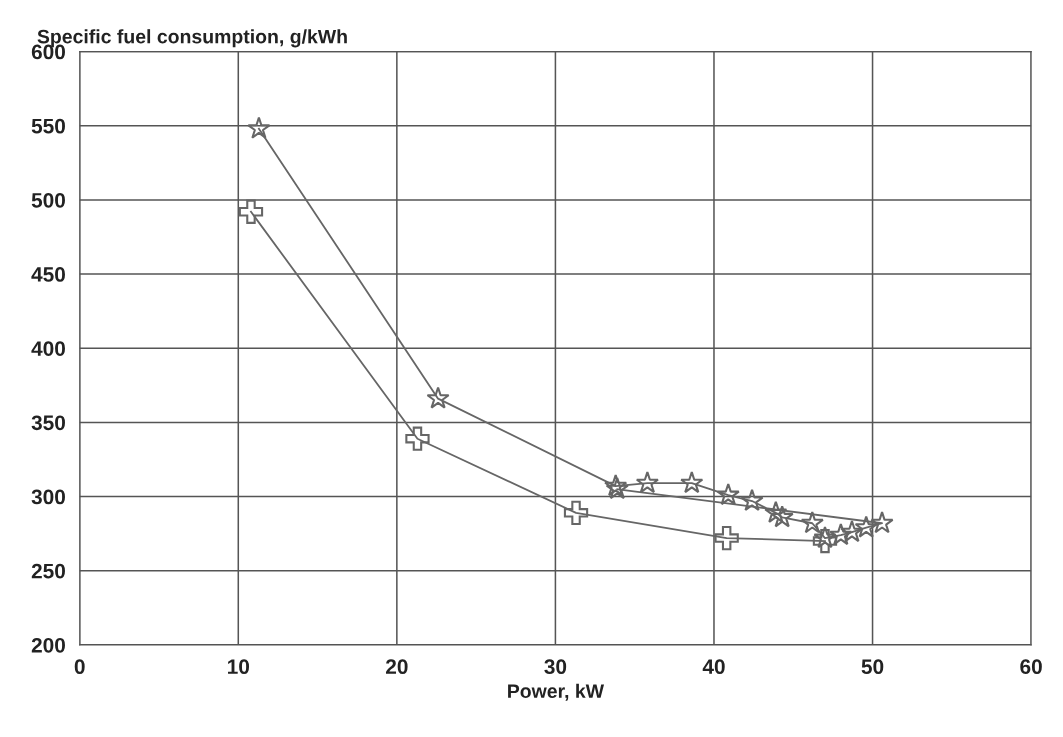 This screenshot has height=737, width=1063. I want to click on y-tick-label: 550, so click(48, 126).